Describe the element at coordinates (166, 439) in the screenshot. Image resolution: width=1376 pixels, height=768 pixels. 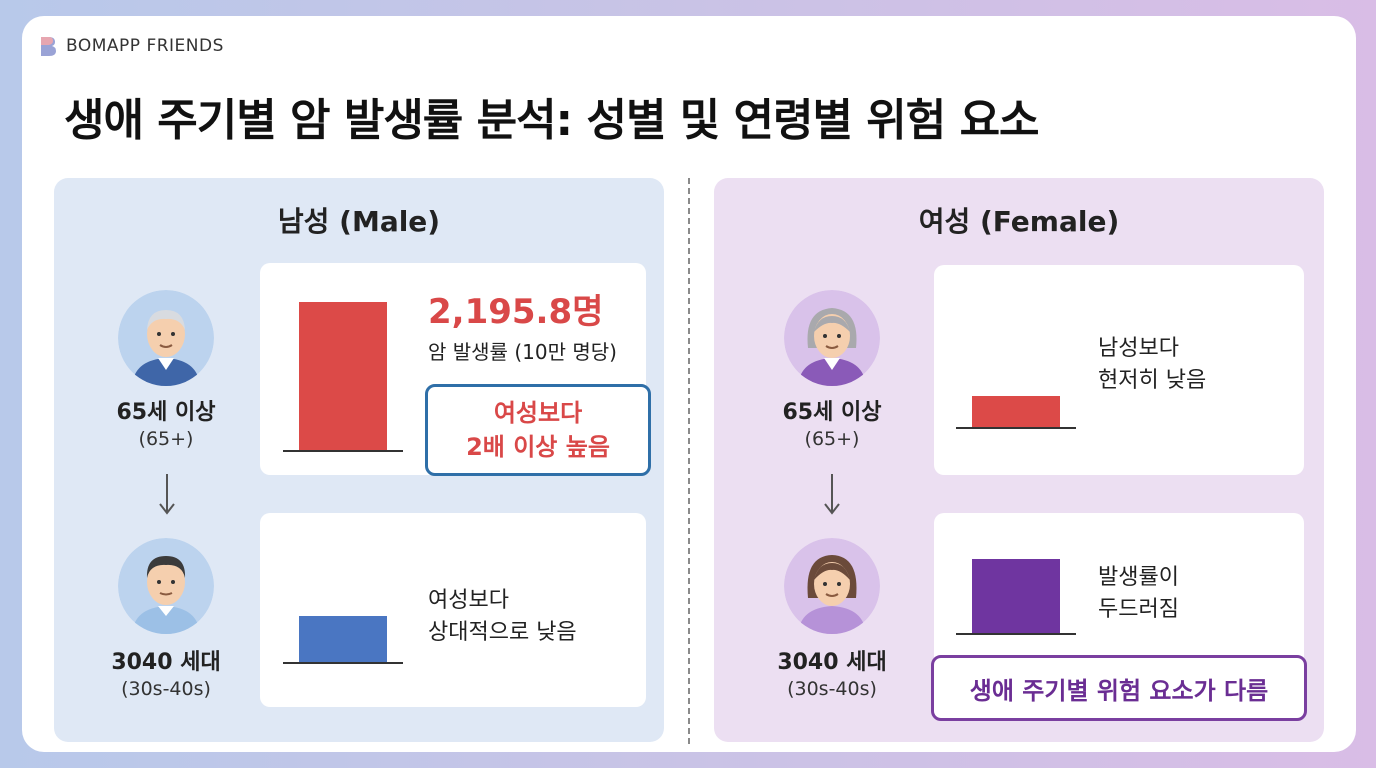
I see `male-senior-sub: (65+)` at that location.